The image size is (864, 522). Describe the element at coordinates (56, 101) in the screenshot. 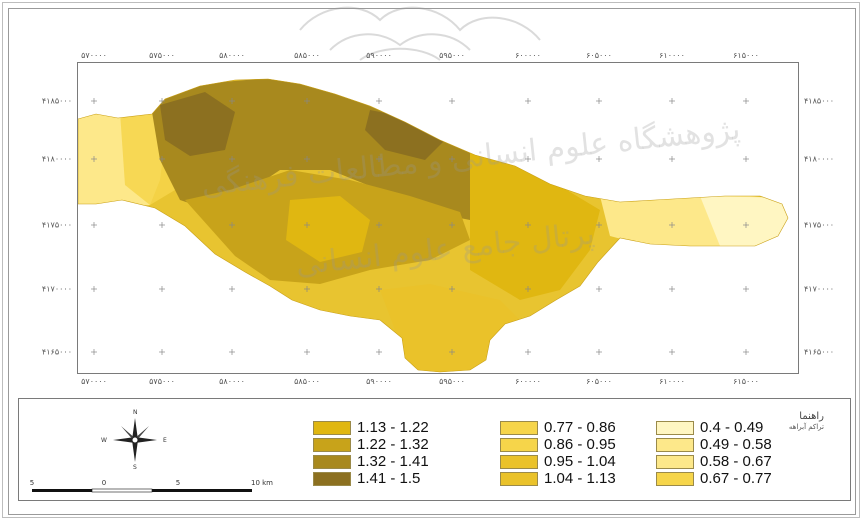

I see `left-tick-label: ۴۱۸۵۰۰۰` at that location.